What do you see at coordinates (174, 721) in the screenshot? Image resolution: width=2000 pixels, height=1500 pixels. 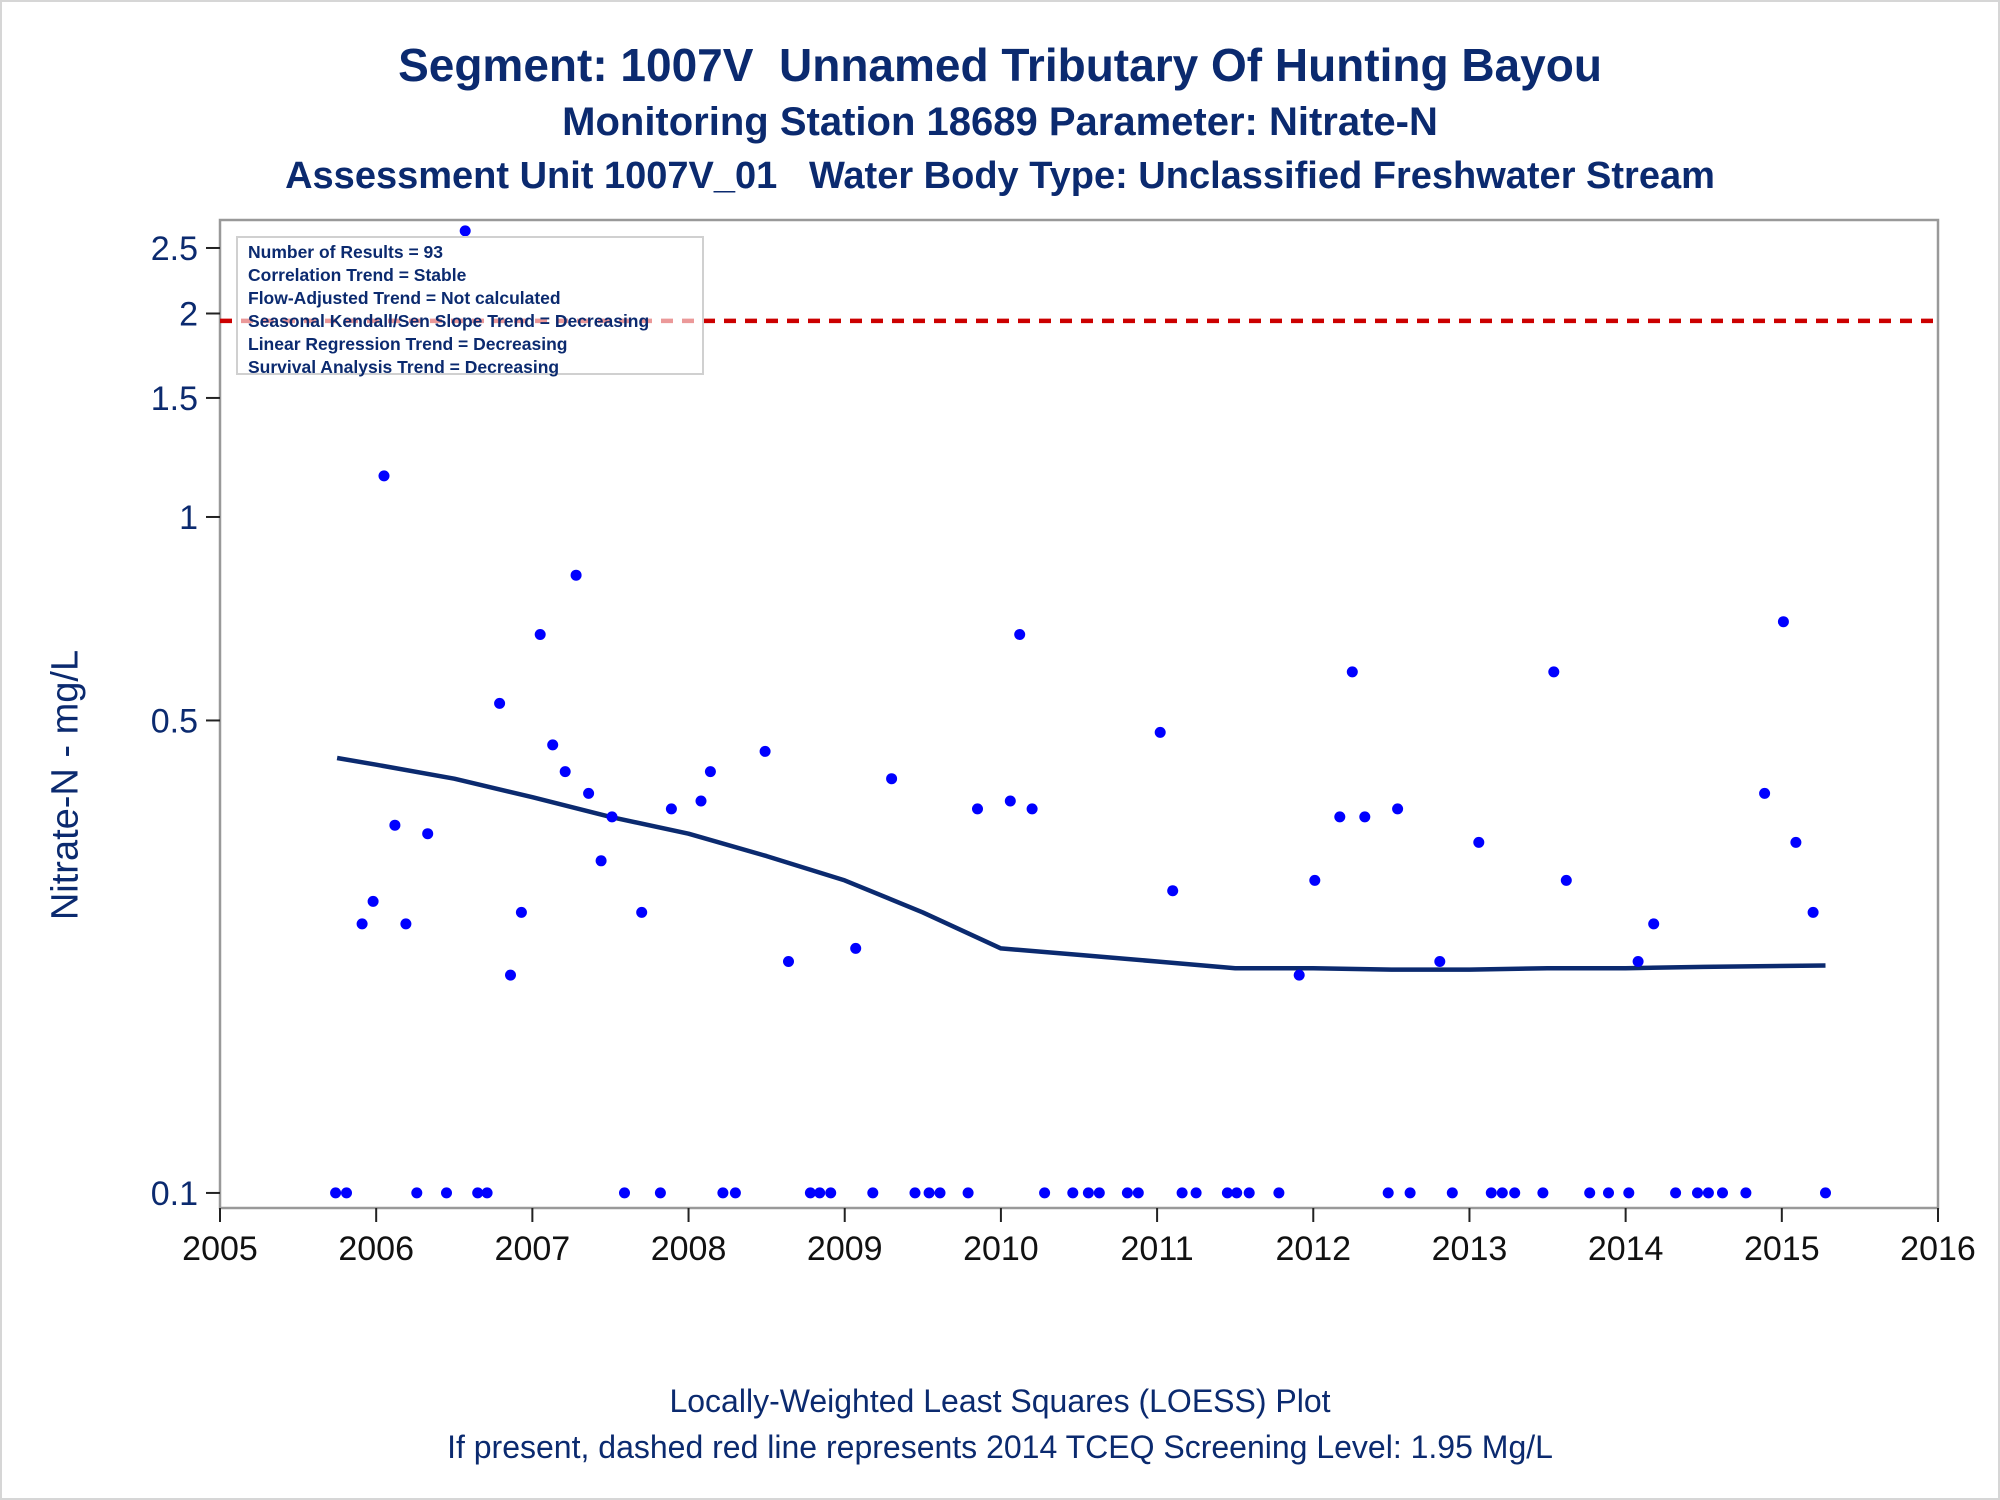 I see `y-tick-label: 0.5` at bounding box center [174, 721].